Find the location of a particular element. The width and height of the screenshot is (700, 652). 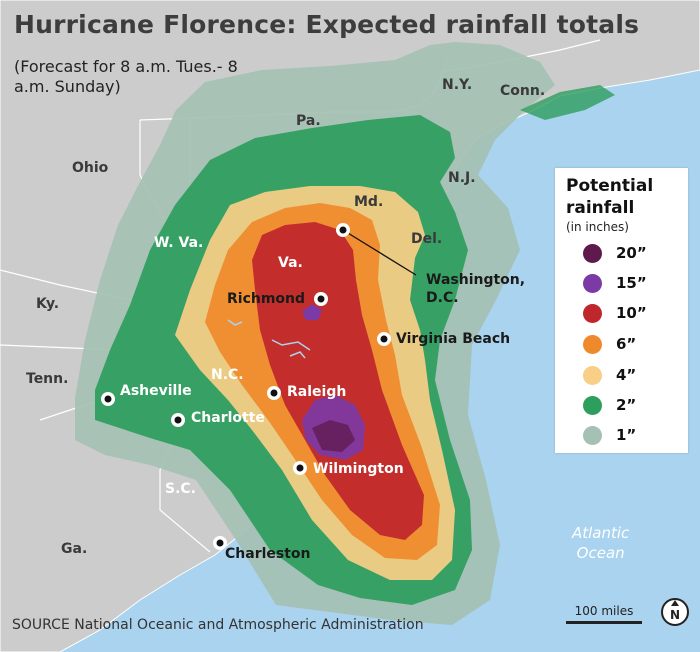

city-label-charleston: Charleston is located at coordinates (268, 554).